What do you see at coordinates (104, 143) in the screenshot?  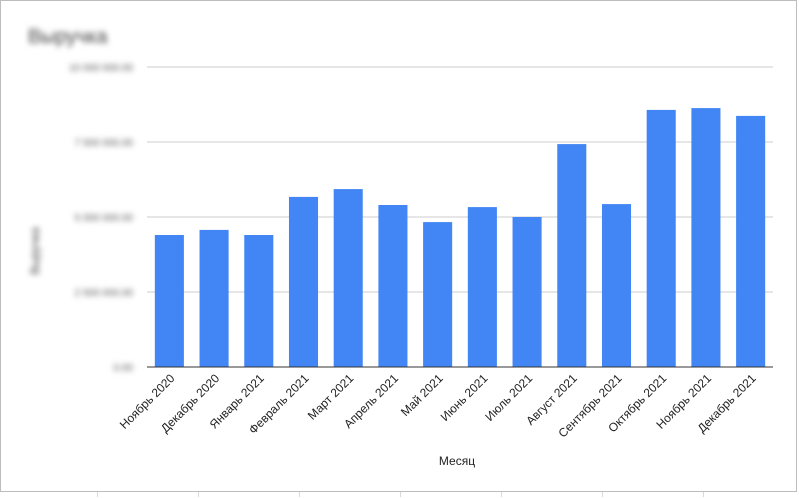 I see `y-tick-label: 7 500 000.00` at bounding box center [104, 143].